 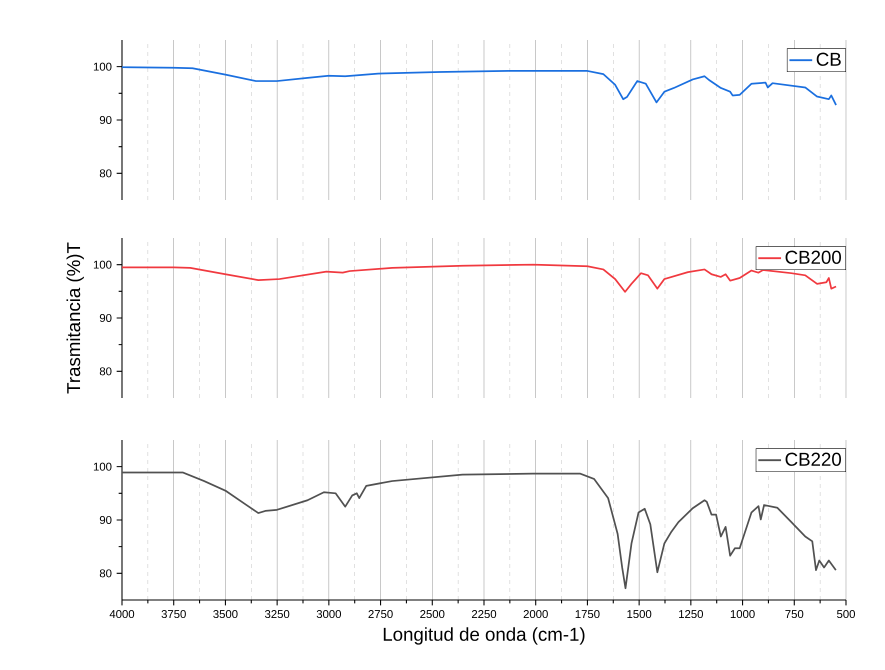 What do you see at coordinates (813, 257) in the screenshot?
I see `legend-label: CB200` at bounding box center [813, 257].